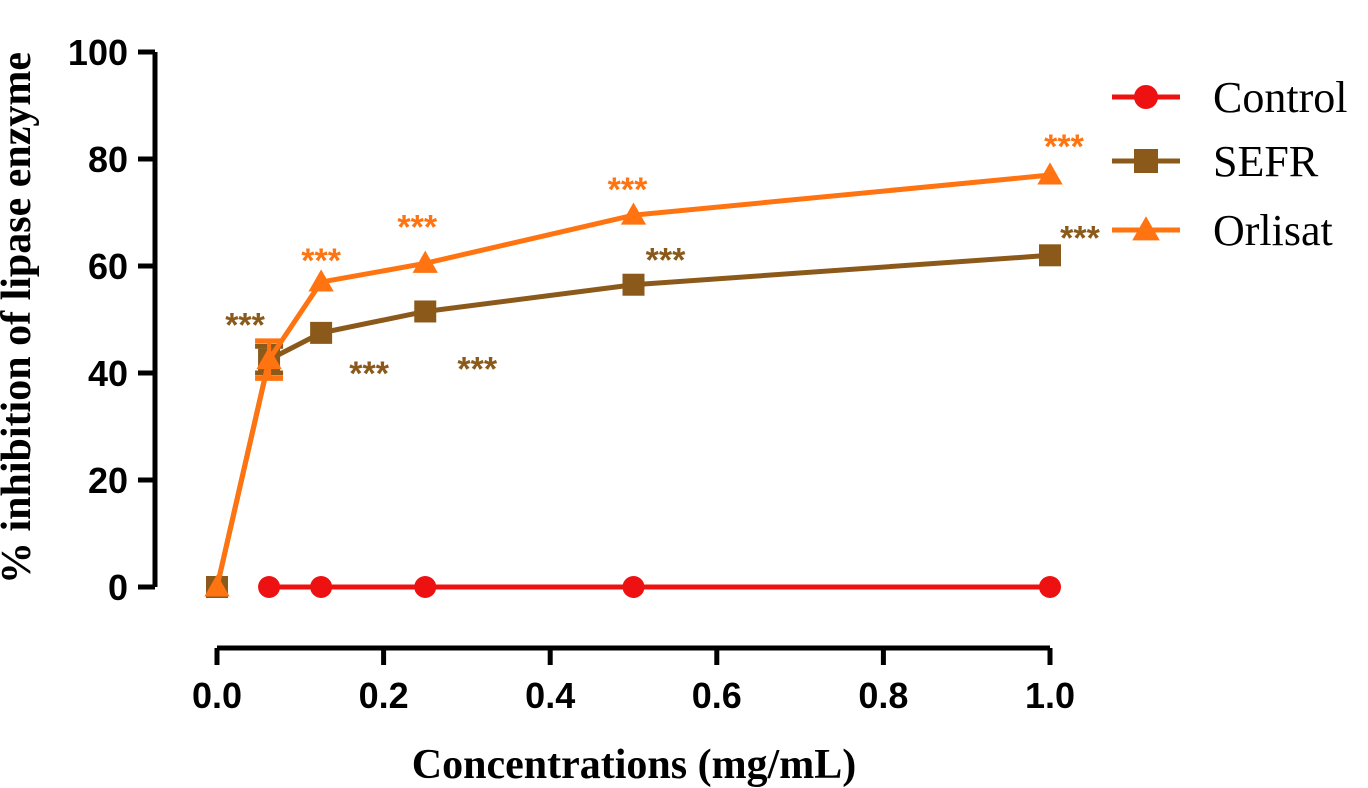  I want to click on y-tick-label: 100, so click(98, 52).